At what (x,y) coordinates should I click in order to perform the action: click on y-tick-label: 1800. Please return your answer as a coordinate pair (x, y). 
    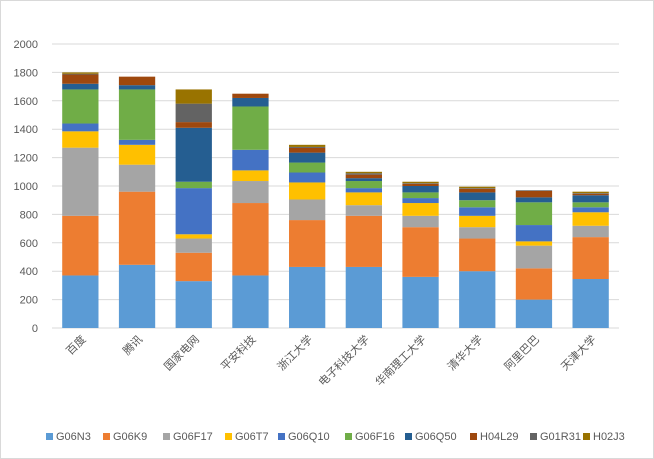
    Looking at the image, I should click on (26, 73).